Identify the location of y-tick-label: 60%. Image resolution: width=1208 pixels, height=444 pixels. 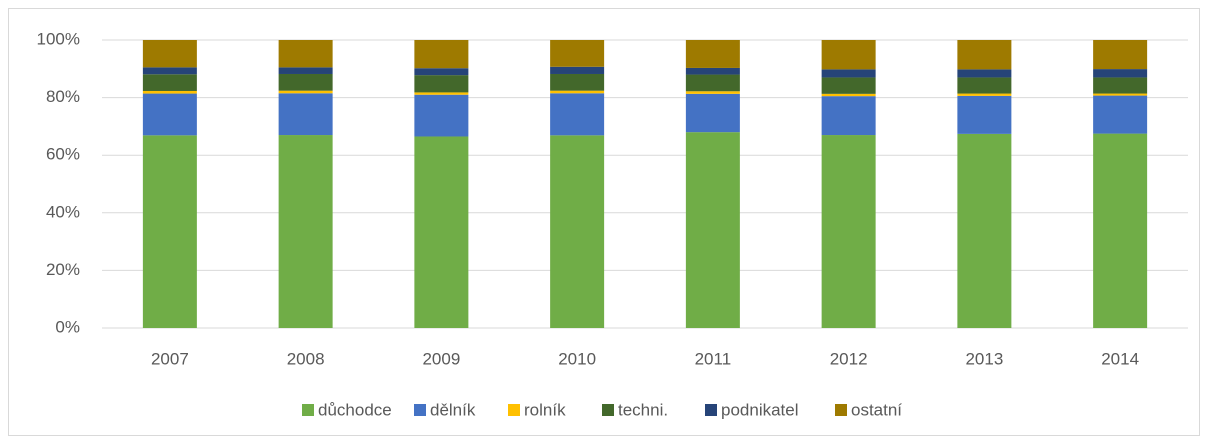
(63, 154).